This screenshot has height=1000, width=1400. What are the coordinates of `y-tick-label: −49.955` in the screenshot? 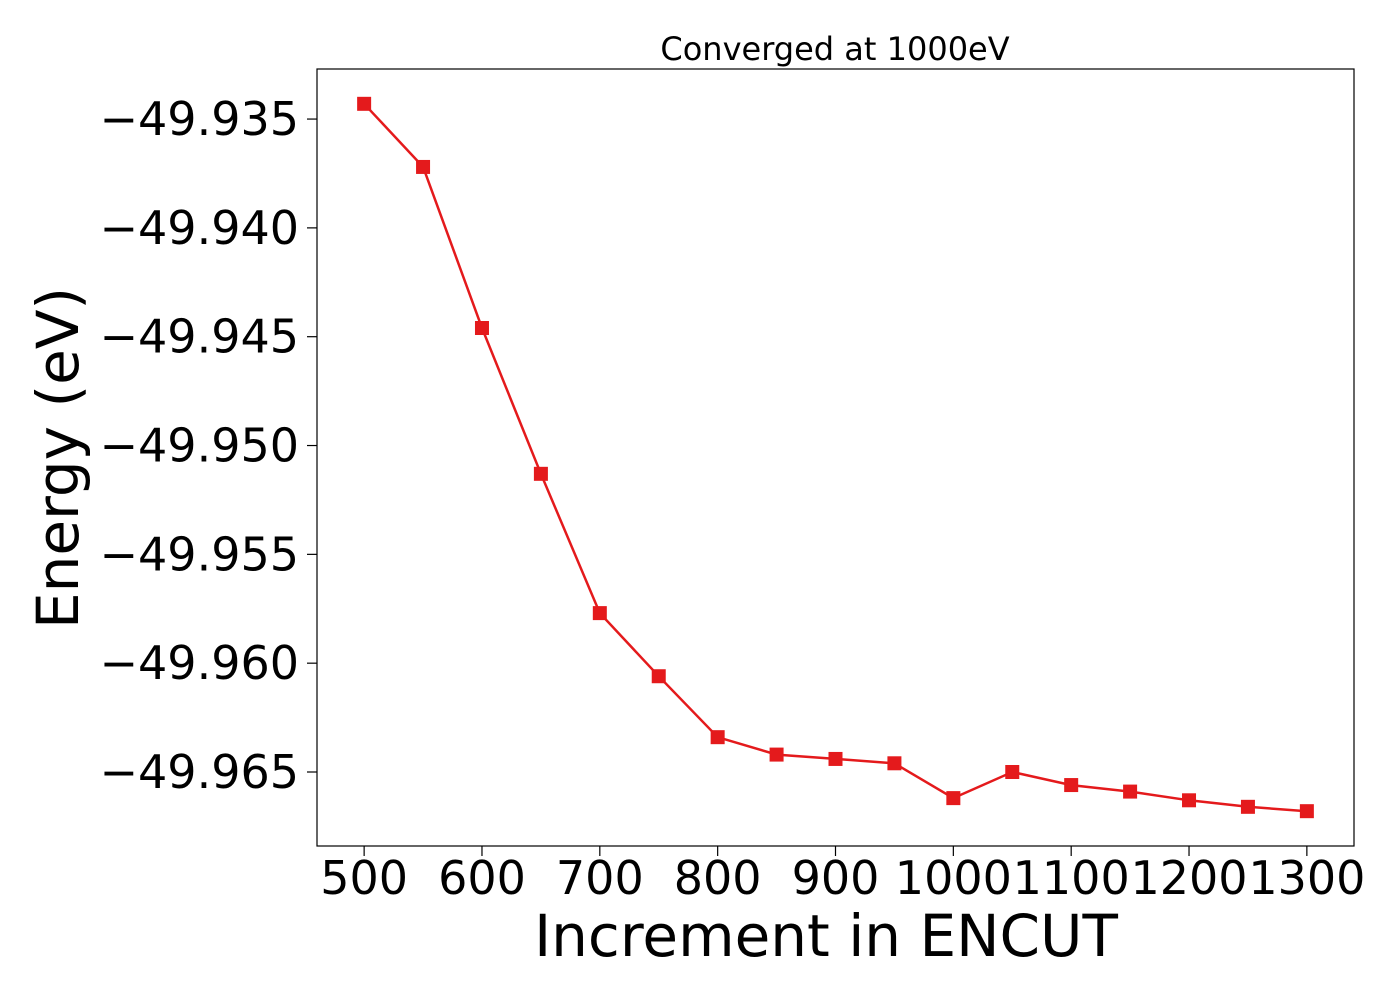 It's located at (200, 554).